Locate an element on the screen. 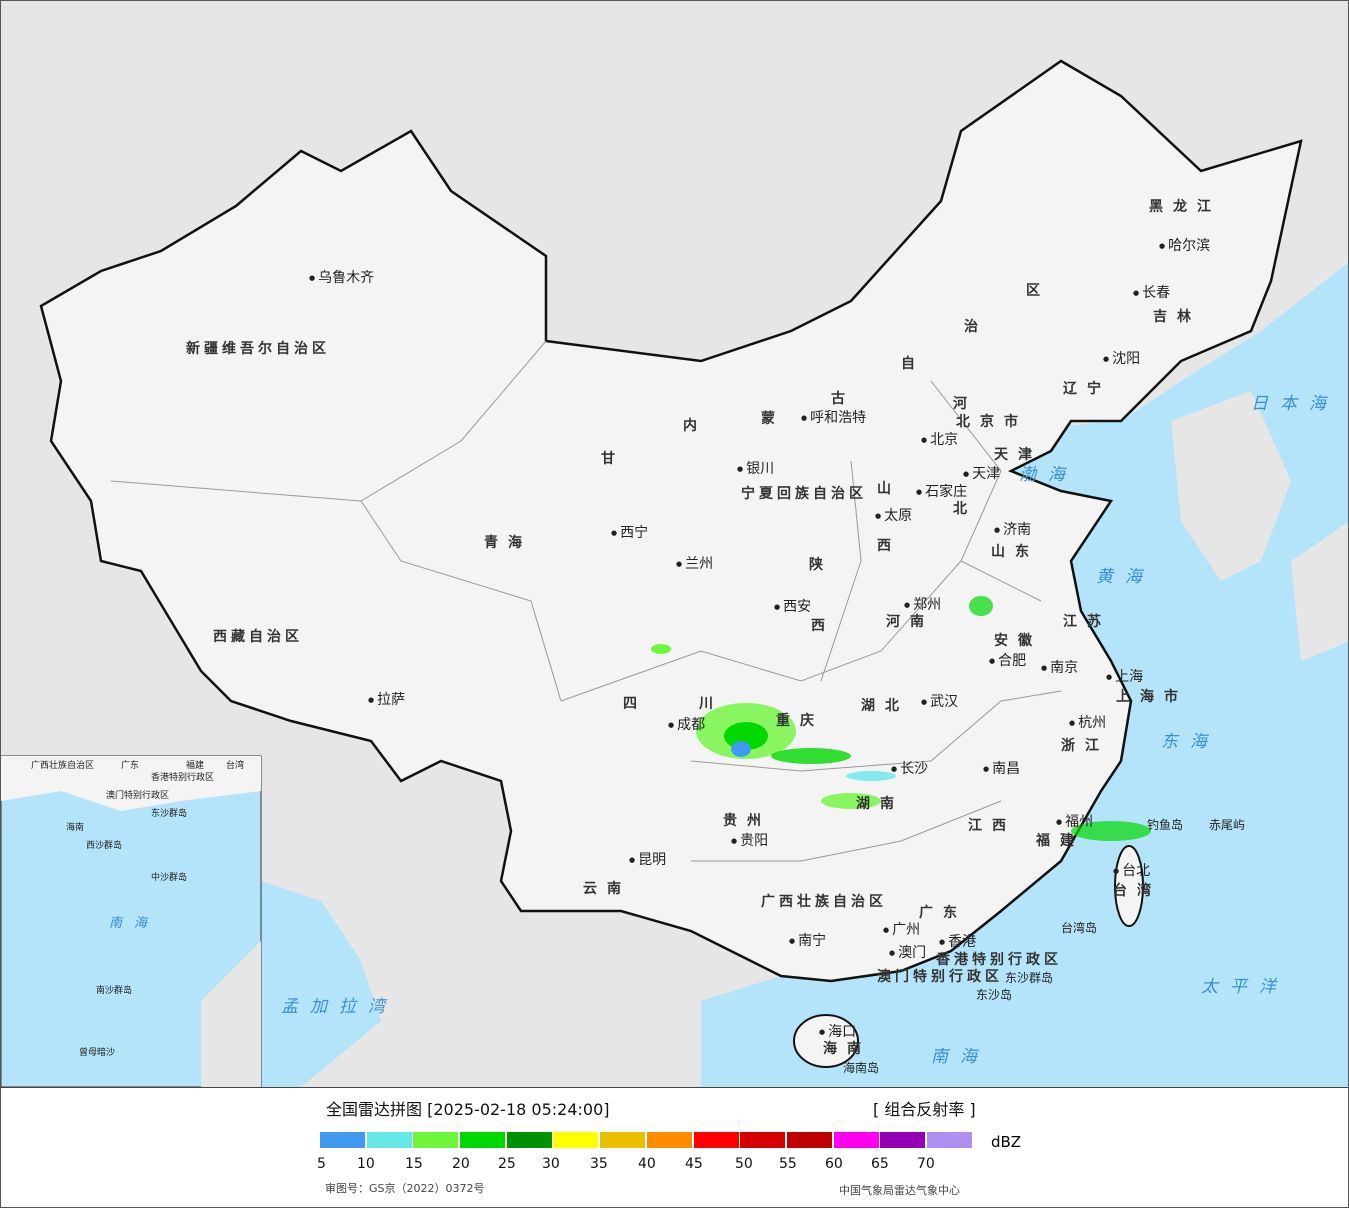 The height and width of the screenshot is (1208, 1349). scale-tick: 10 is located at coordinates (366, 1164).